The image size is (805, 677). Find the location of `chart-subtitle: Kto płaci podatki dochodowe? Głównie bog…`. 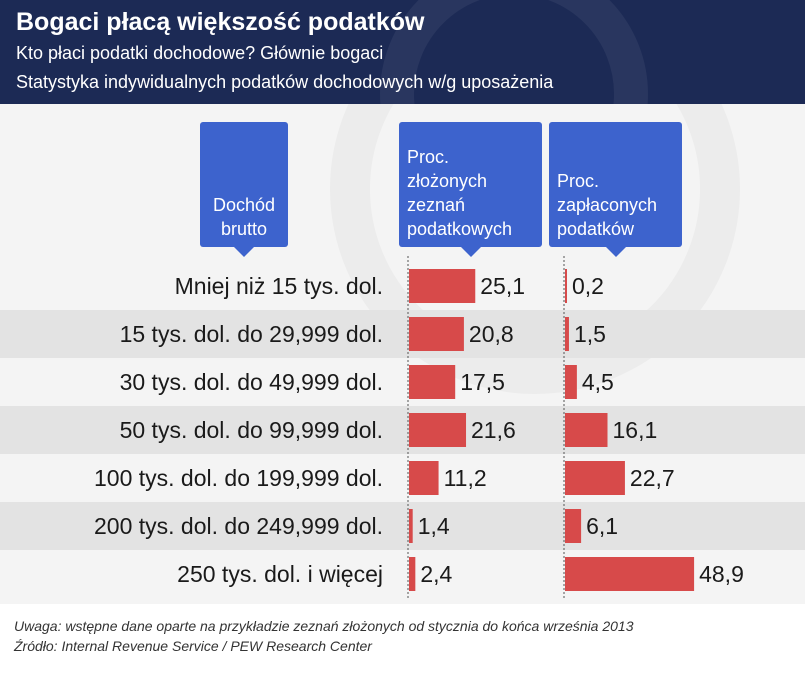

chart-subtitle: Kto płaci podatki dochodowe? Głównie bog… is located at coordinates (200, 53).